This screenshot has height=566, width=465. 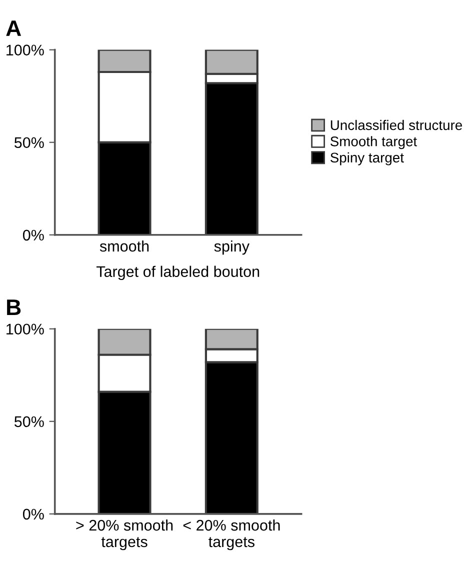 I want to click on x-tick-label: spiny, so click(x=232, y=247).